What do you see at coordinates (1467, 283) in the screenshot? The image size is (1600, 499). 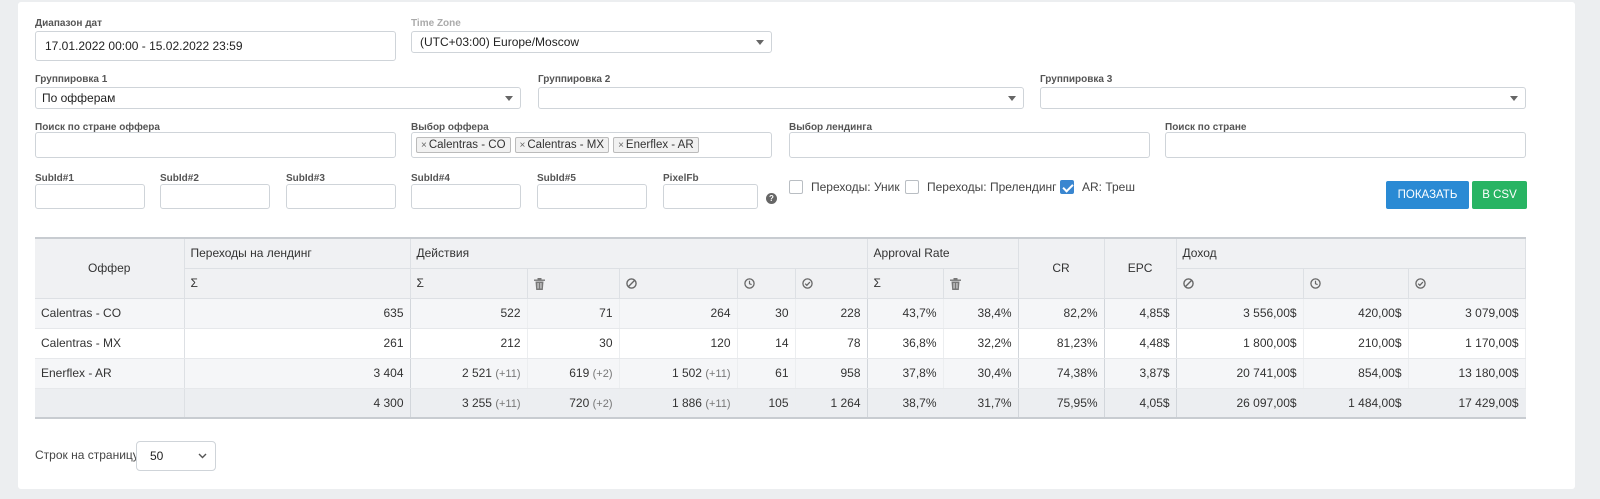 I see `col-income-approved` at bounding box center [1467, 283].